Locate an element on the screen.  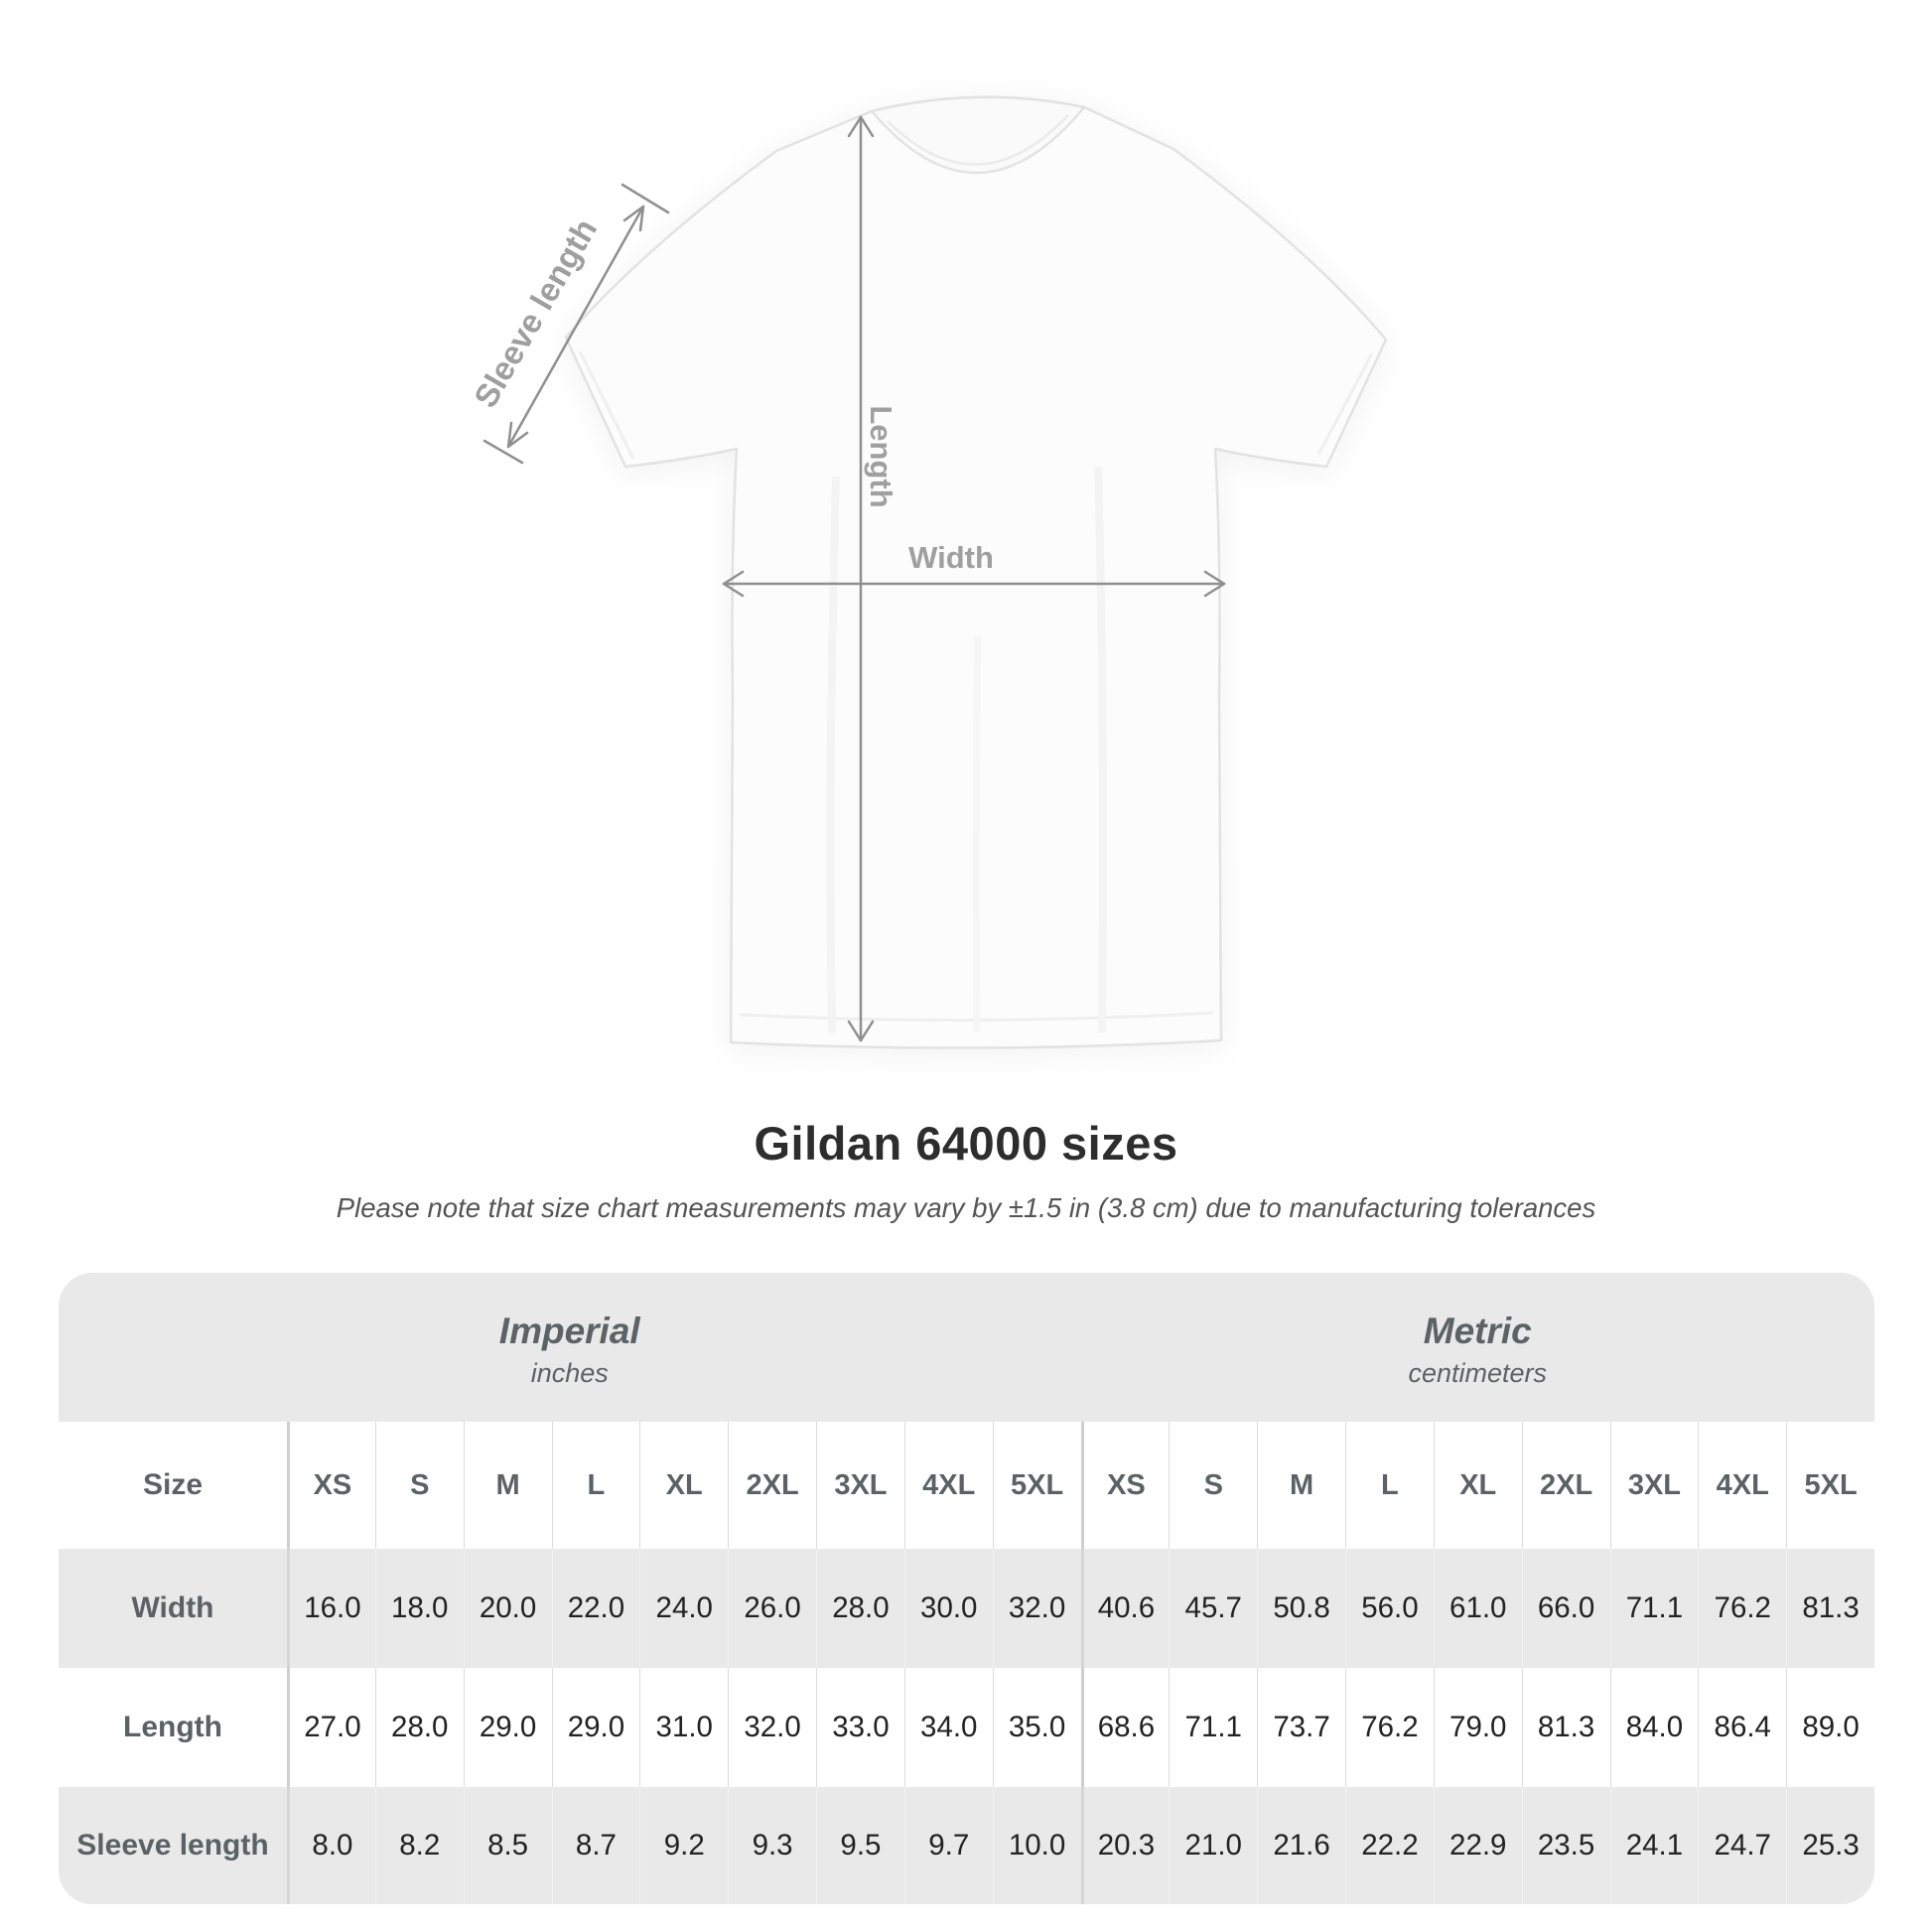
measurement-cell: 16.0 is located at coordinates (331, 1608).